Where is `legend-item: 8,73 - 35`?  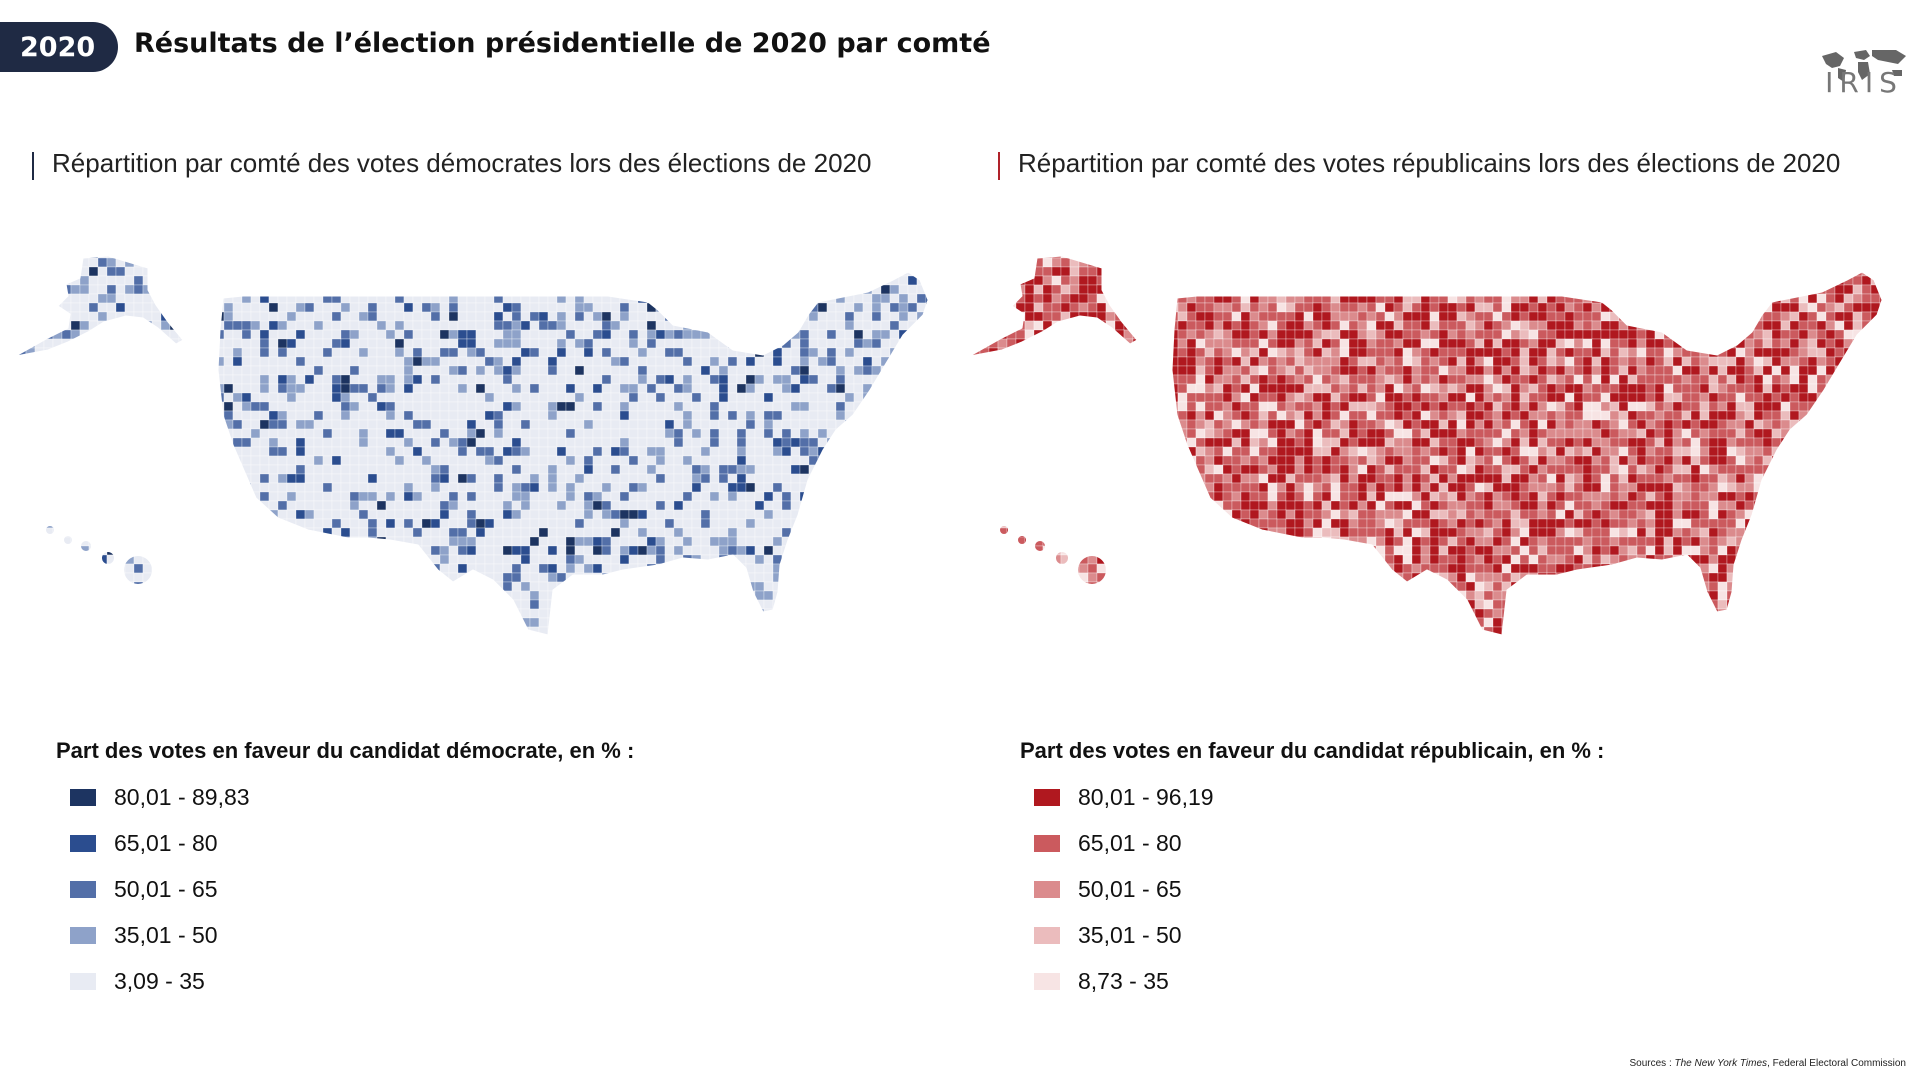 legend-item: 8,73 - 35 is located at coordinates (1312, 981).